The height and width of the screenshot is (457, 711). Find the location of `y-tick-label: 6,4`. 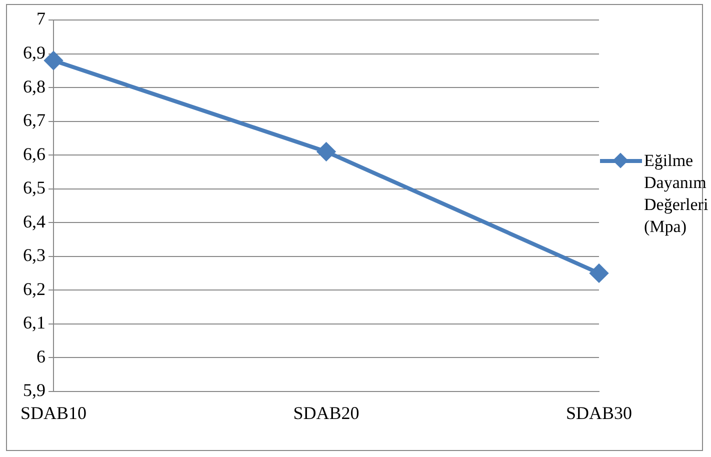

y-tick-label: 6,4 is located at coordinates (34, 221).